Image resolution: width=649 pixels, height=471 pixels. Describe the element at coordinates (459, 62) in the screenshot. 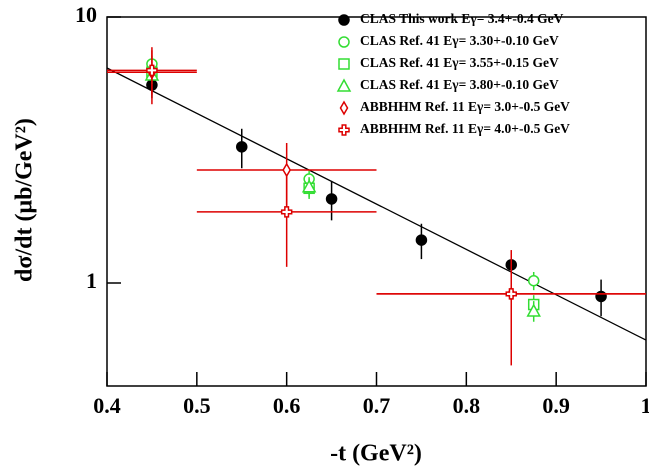

I see `legend-label: CLAS Ref. 41 Eγ= 3.55+-0.15 GeV` at that location.